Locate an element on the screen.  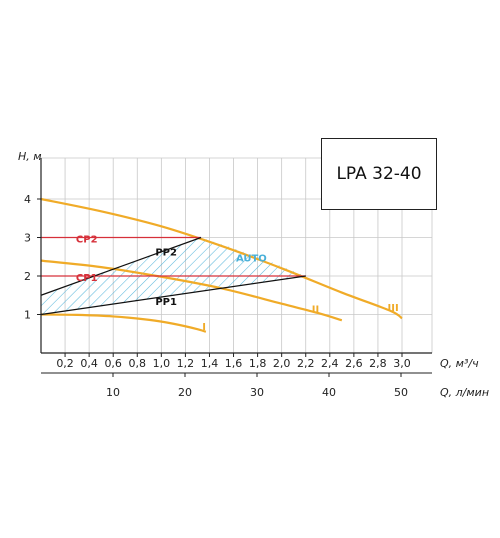
series-label-cp1: CP1 is located at coordinates (87, 278).